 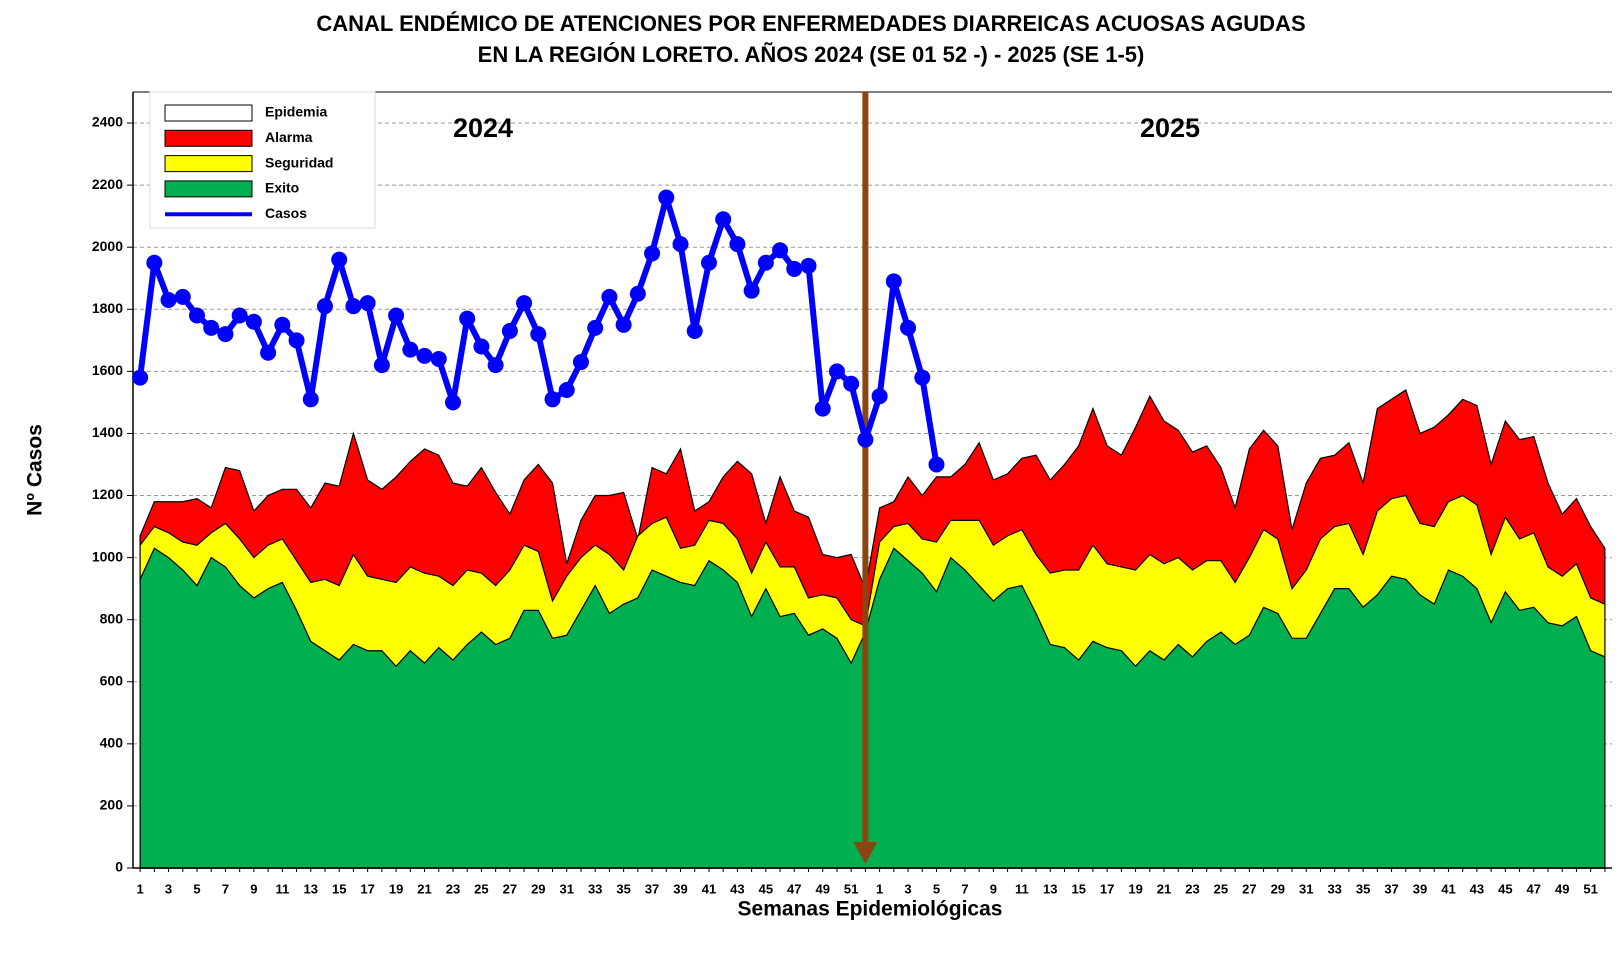 What do you see at coordinates (1278, 888) in the screenshot?
I see `x-tick-label: 29` at bounding box center [1278, 888].